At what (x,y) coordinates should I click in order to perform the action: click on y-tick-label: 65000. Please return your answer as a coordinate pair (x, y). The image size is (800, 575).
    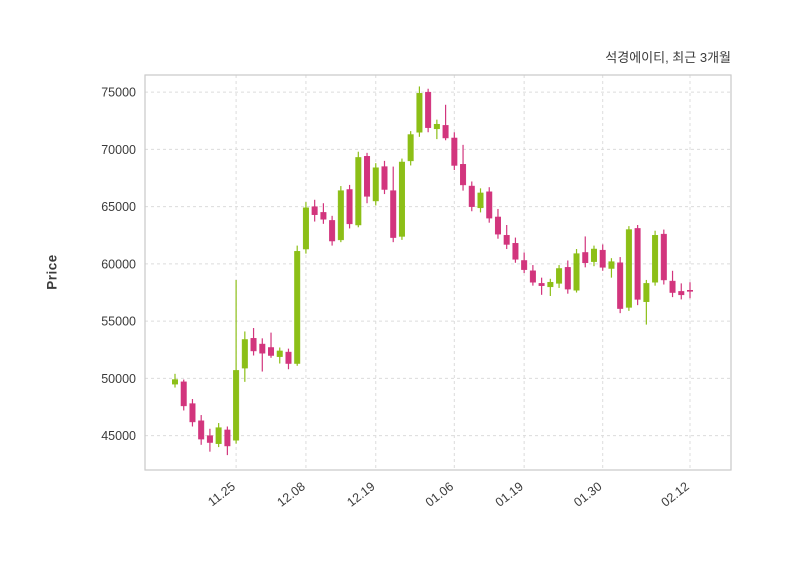
    Looking at the image, I should click on (118, 207).